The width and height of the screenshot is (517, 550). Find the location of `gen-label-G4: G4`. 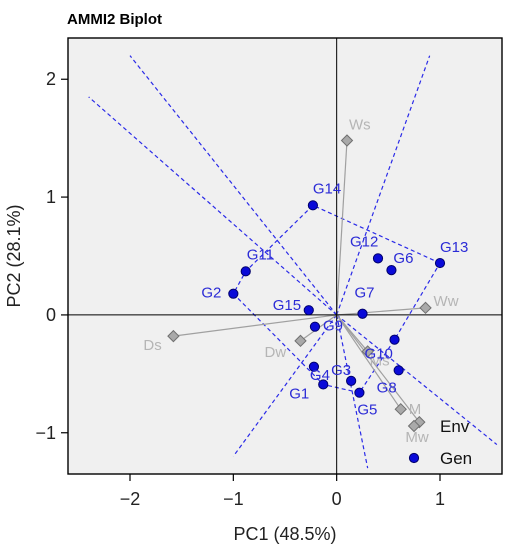

gen-label-G4: G4 is located at coordinates (320, 375).